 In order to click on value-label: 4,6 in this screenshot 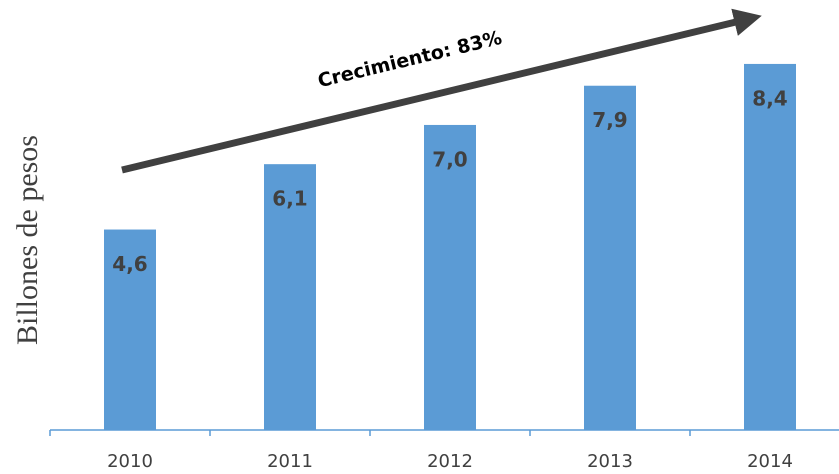, I will do `click(129, 264)`.